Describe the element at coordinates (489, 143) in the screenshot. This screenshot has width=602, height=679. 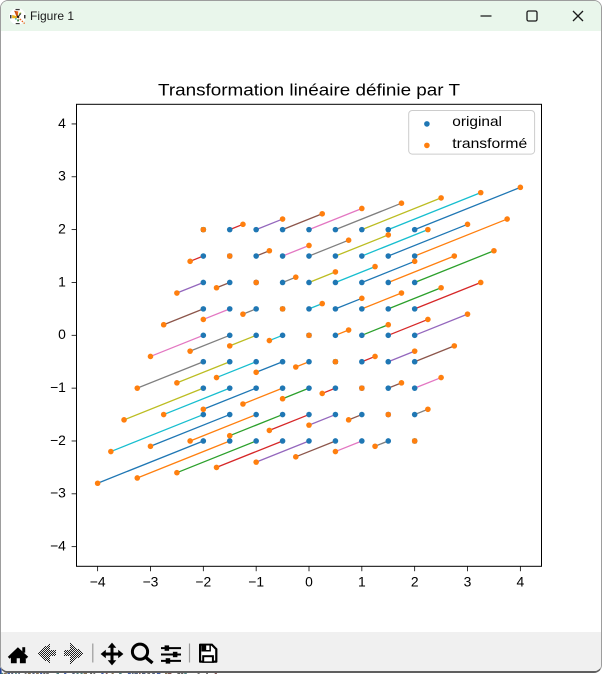
I see `svg-text: transformé` at that location.